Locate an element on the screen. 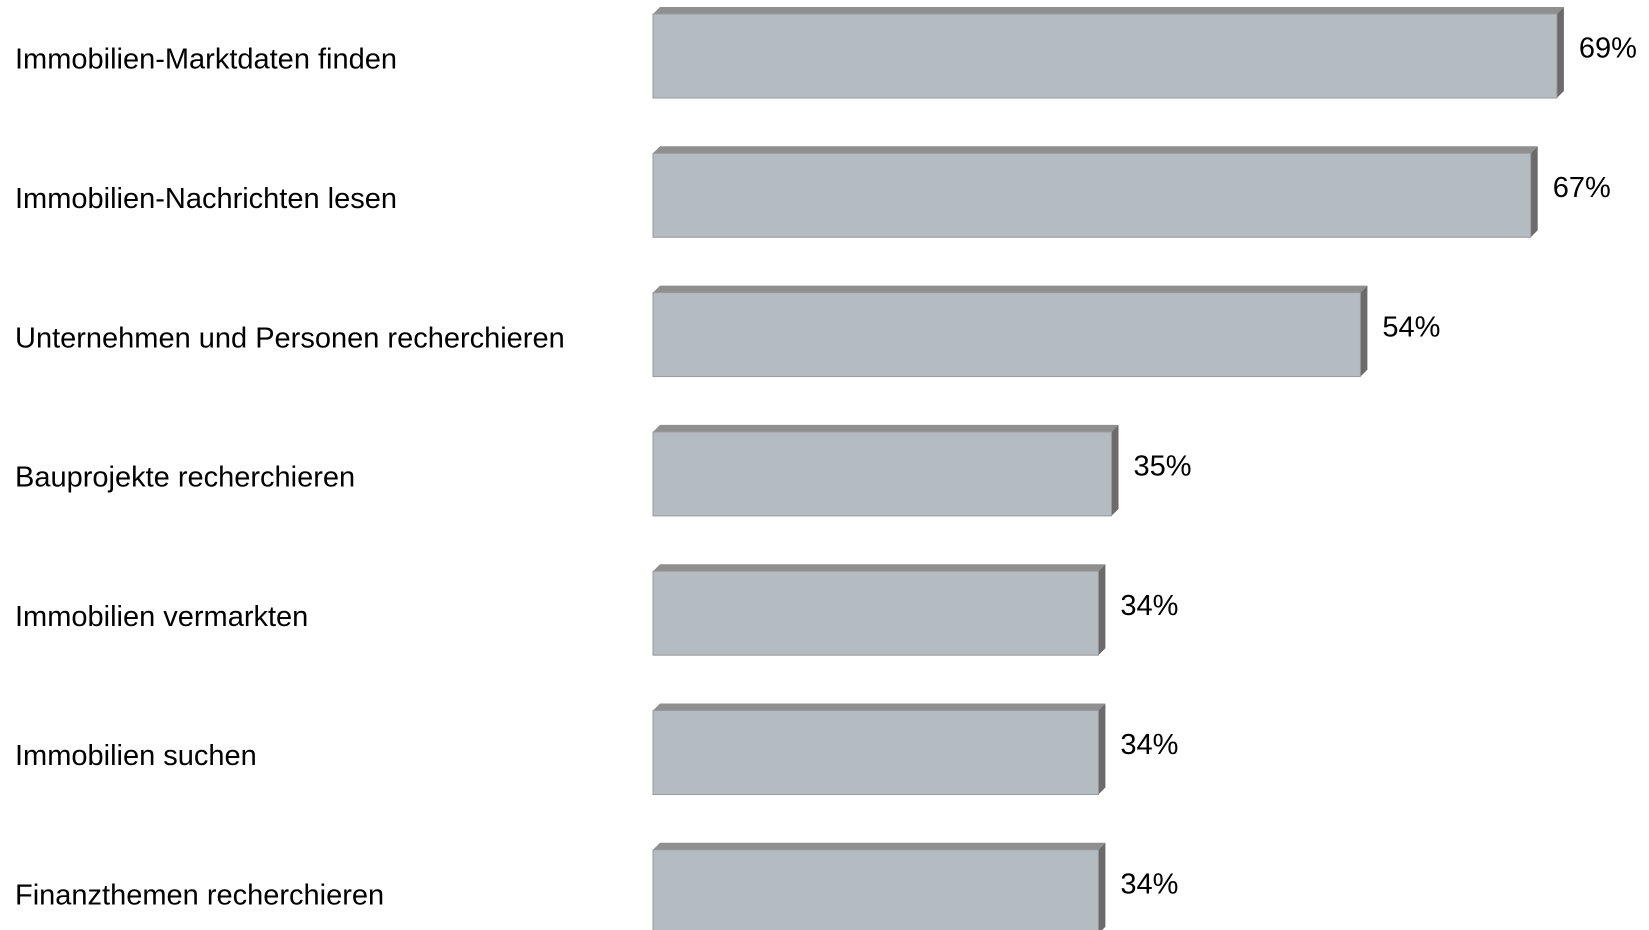  value-label: 35% is located at coordinates (1163, 467).